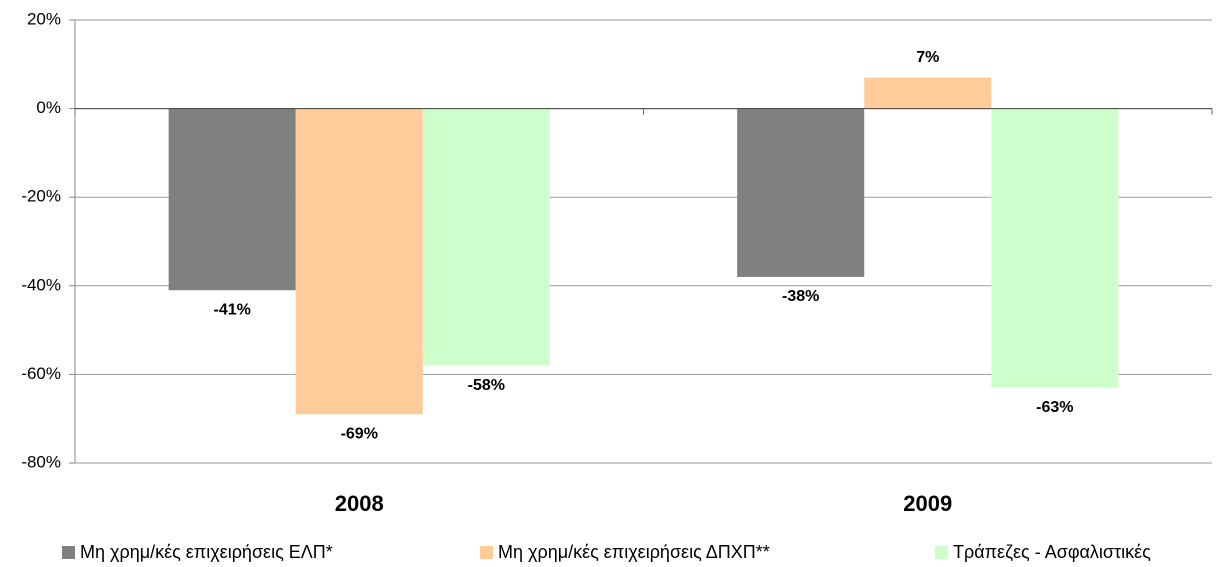 The height and width of the screenshot is (567, 1223). I want to click on y-tick-label: 0%, so click(48, 107).